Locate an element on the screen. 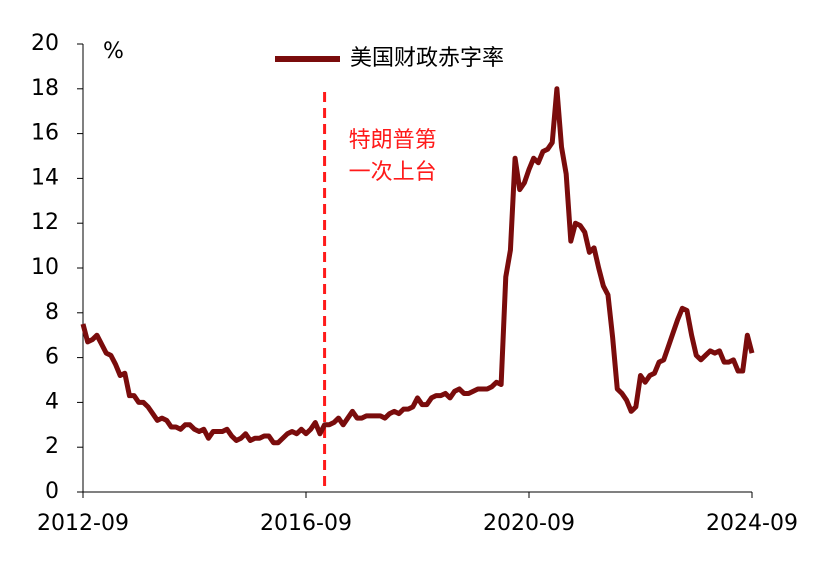  y-tick-label: 12 is located at coordinates (45, 222).